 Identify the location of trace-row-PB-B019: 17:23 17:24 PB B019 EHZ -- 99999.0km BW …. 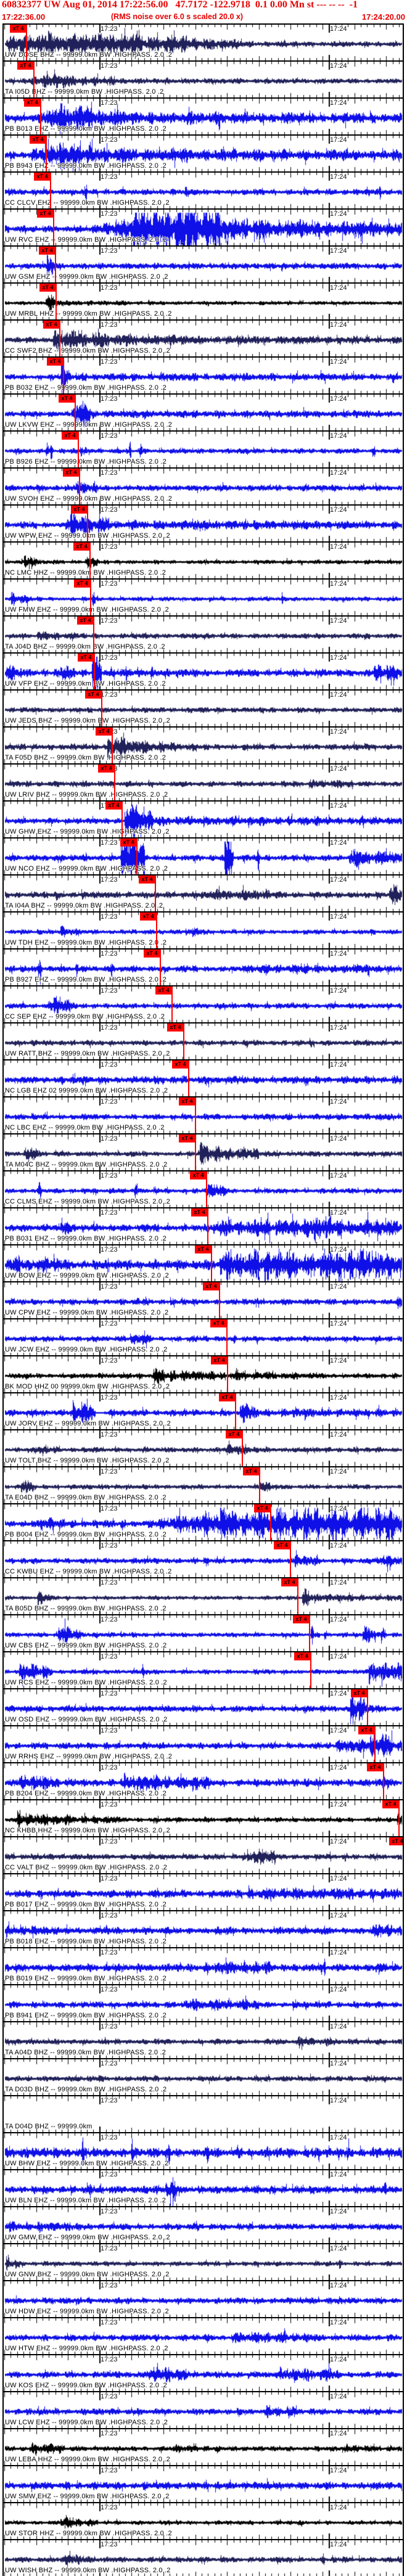
(203, 1966).